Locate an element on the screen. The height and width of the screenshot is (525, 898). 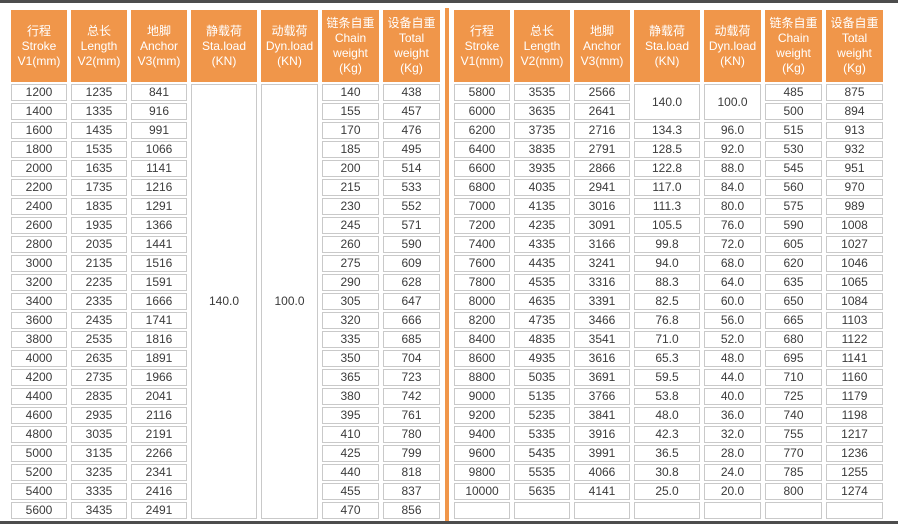
table-row: 9000 5135 3766 53.8 40.0 725 1179 is located at coordinates (668, 396).